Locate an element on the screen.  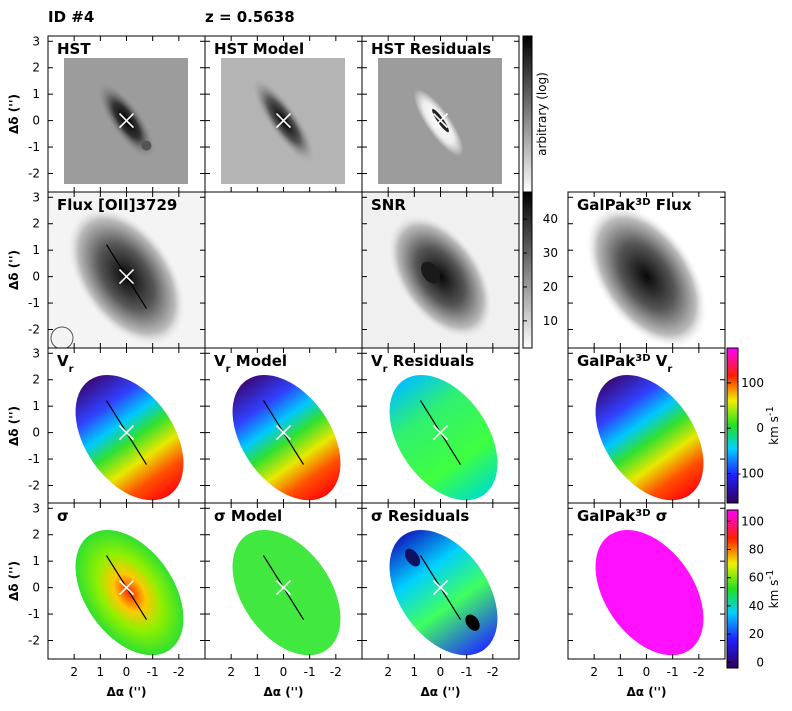
title-part: GalPak is located at coordinates (606, 516).